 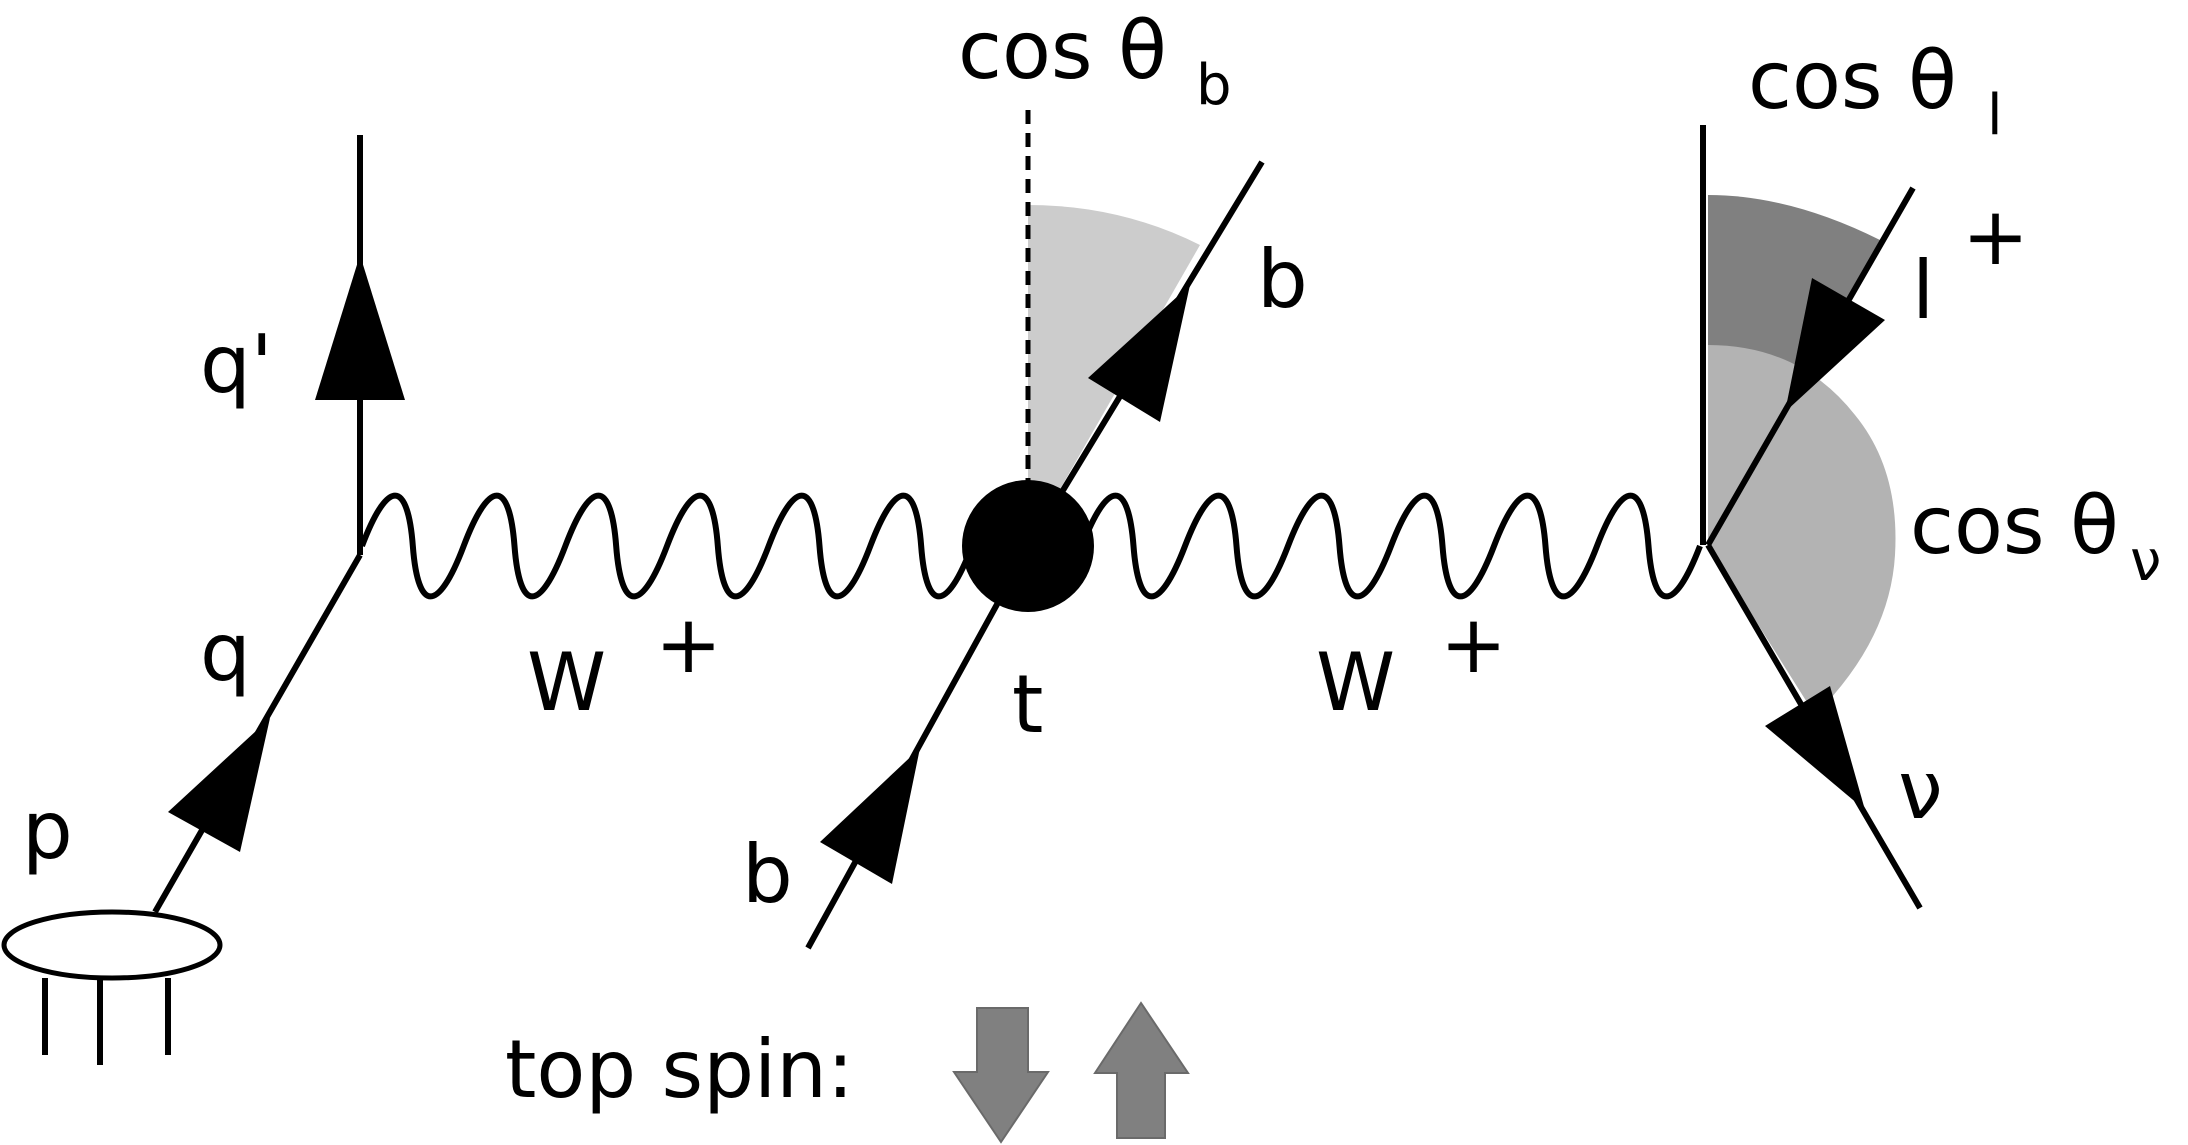 I want to click on label-cos-theta-l: cos θ, so click(x=1852, y=80).